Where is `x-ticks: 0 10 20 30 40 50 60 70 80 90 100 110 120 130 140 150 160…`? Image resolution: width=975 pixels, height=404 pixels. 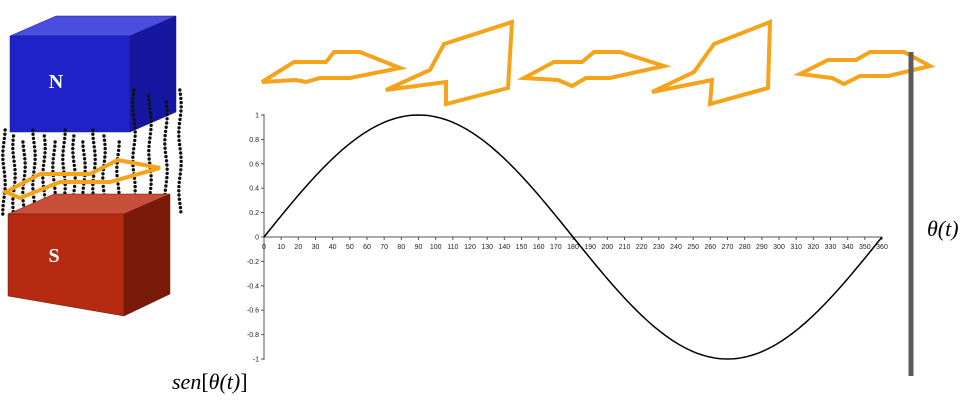
x-ticks: 0 10 20 30 40 50 60 70 80 90 100 110 120 130 140 150 160… is located at coordinates (575, 244).